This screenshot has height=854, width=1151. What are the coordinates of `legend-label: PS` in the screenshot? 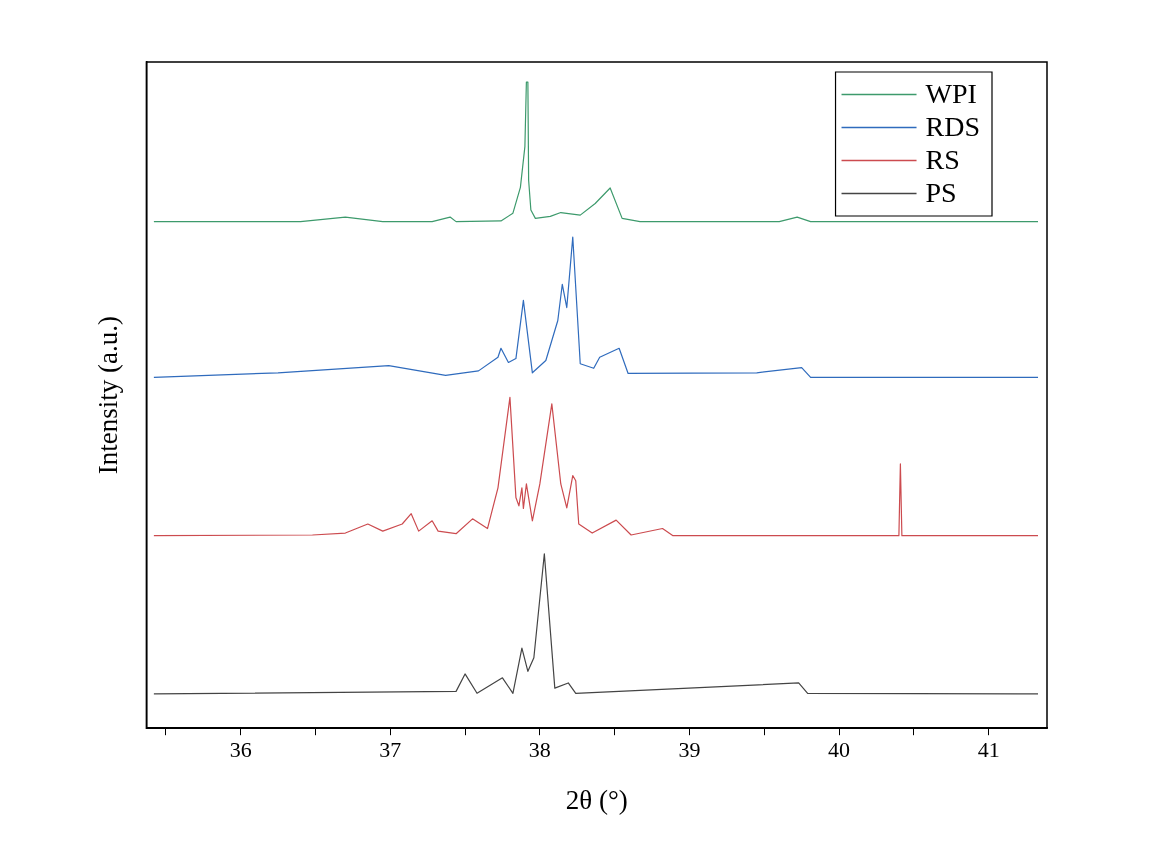 It's located at (941, 192).